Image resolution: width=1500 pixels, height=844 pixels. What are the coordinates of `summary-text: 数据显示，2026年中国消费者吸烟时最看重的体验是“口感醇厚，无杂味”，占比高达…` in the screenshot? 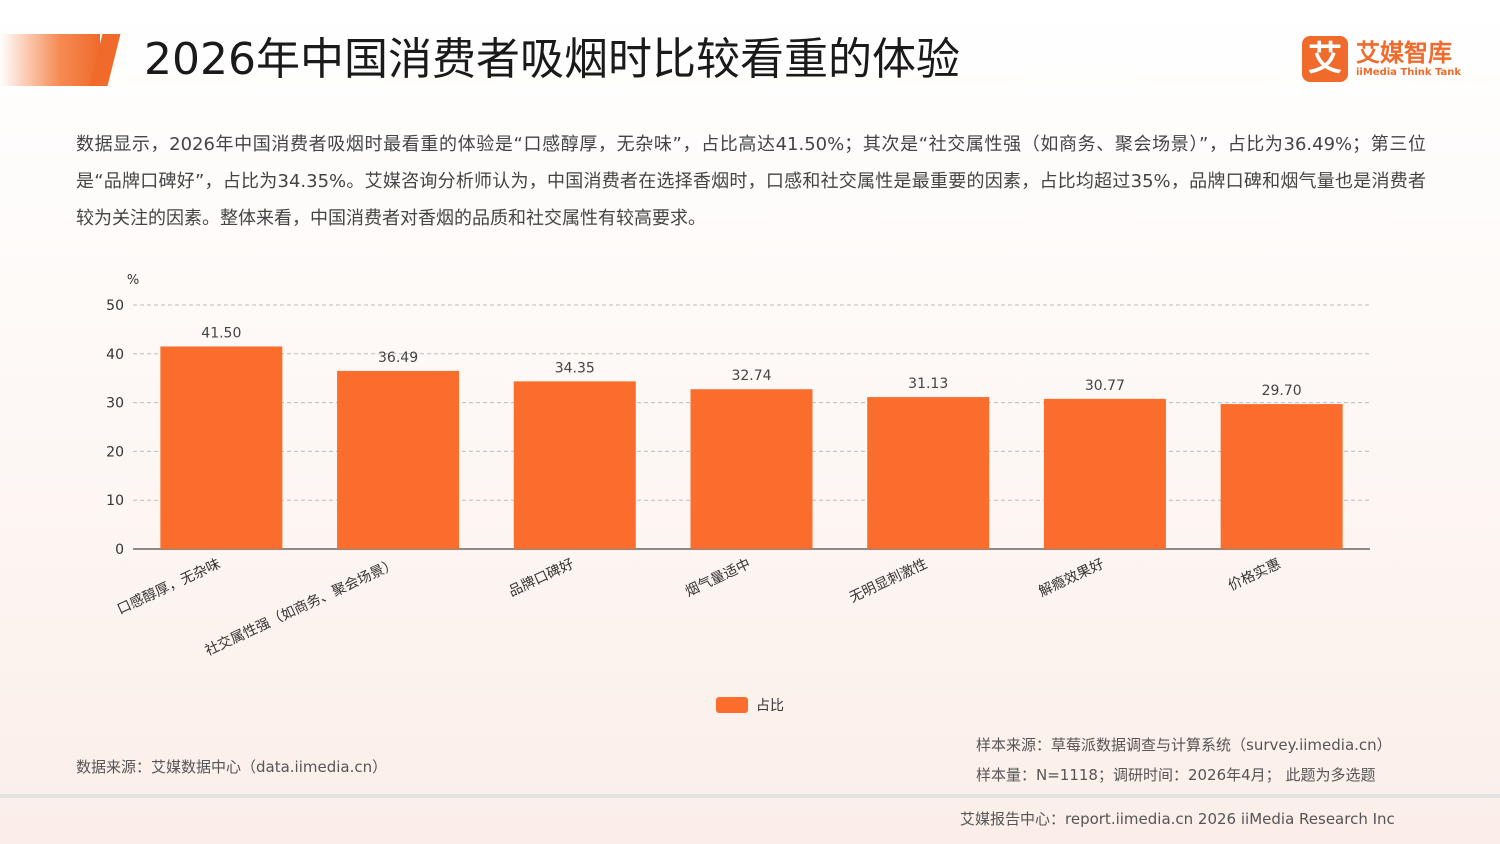 It's located at (751, 181).